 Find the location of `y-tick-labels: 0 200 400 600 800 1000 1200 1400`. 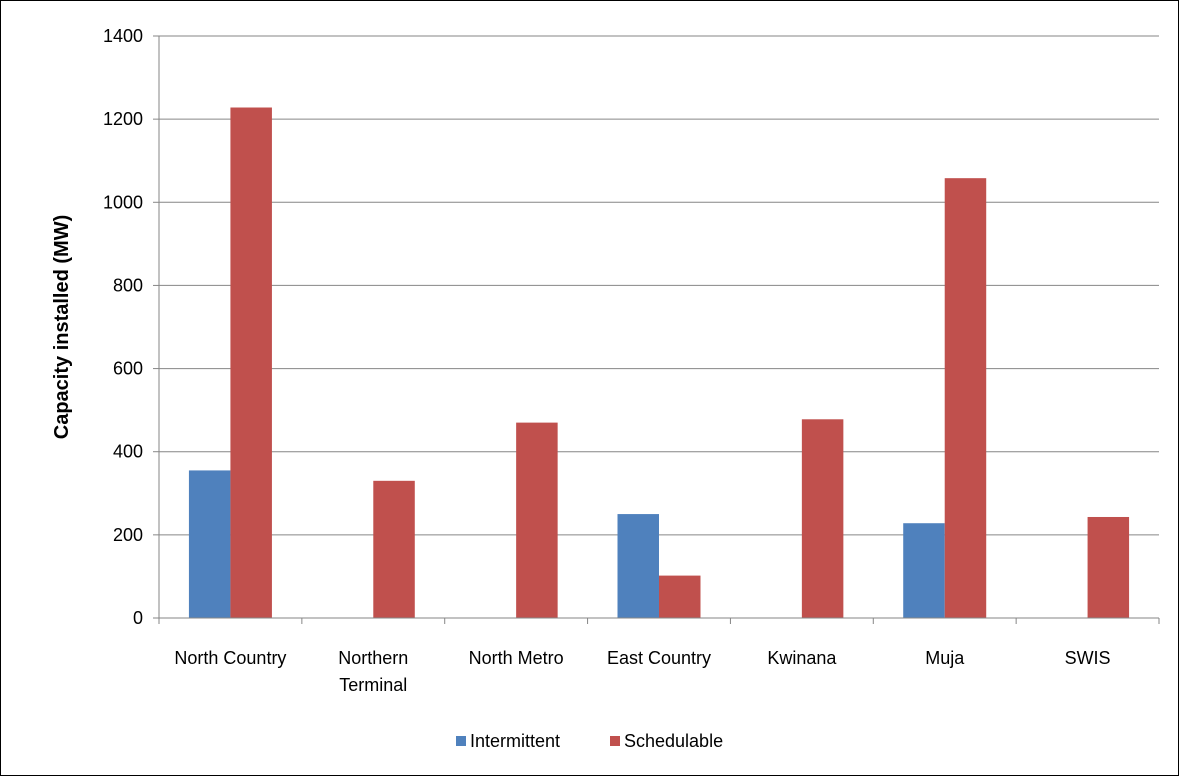

y-tick-labels: 0 200 400 600 800 1000 1200 1400 is located at coordinates (123, 327).